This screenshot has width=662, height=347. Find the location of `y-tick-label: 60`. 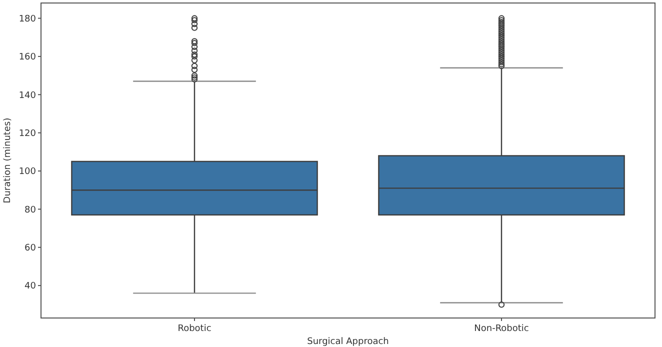

y-tick-label: 60 is located at coordinates (30, 249).